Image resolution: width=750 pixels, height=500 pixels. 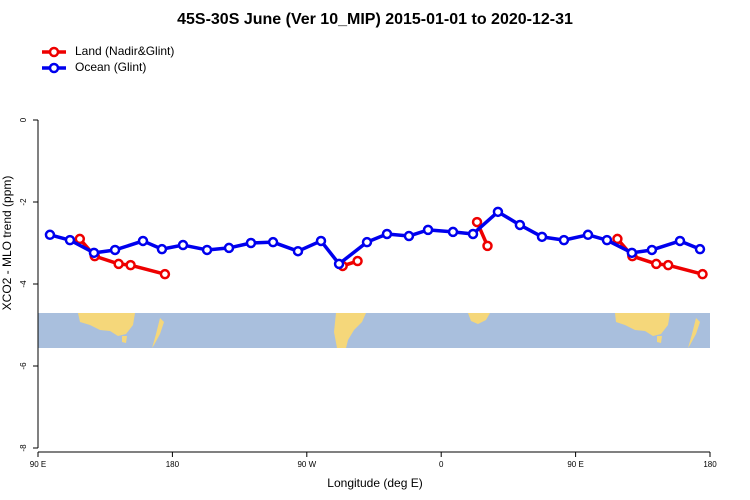 What do you see at coordinates (23, 202) in the screenshot?
I see `y-tick-label: -2` at bounding box center [23, 202].